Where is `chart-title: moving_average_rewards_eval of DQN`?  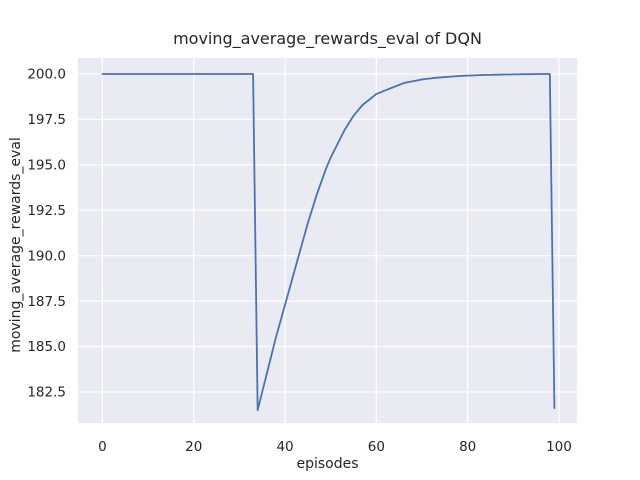 chart-title: moving_average_rewards_eval of DQN is located at coordinates (327, 38).